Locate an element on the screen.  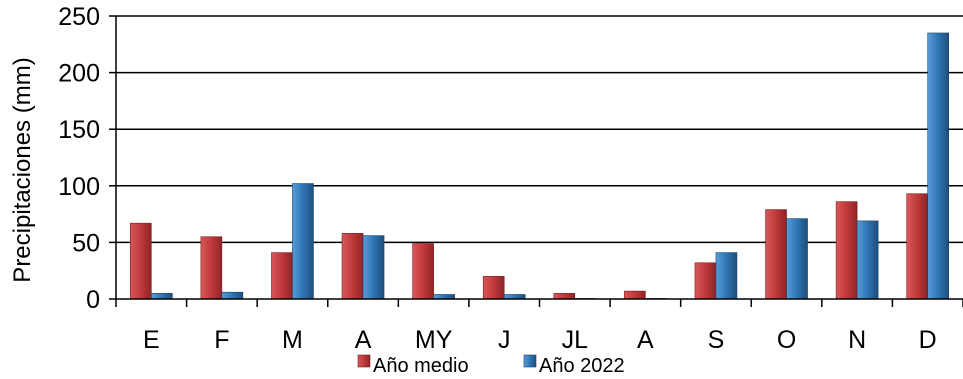
x-tick-label: JL is located at coordinates (575, 340).